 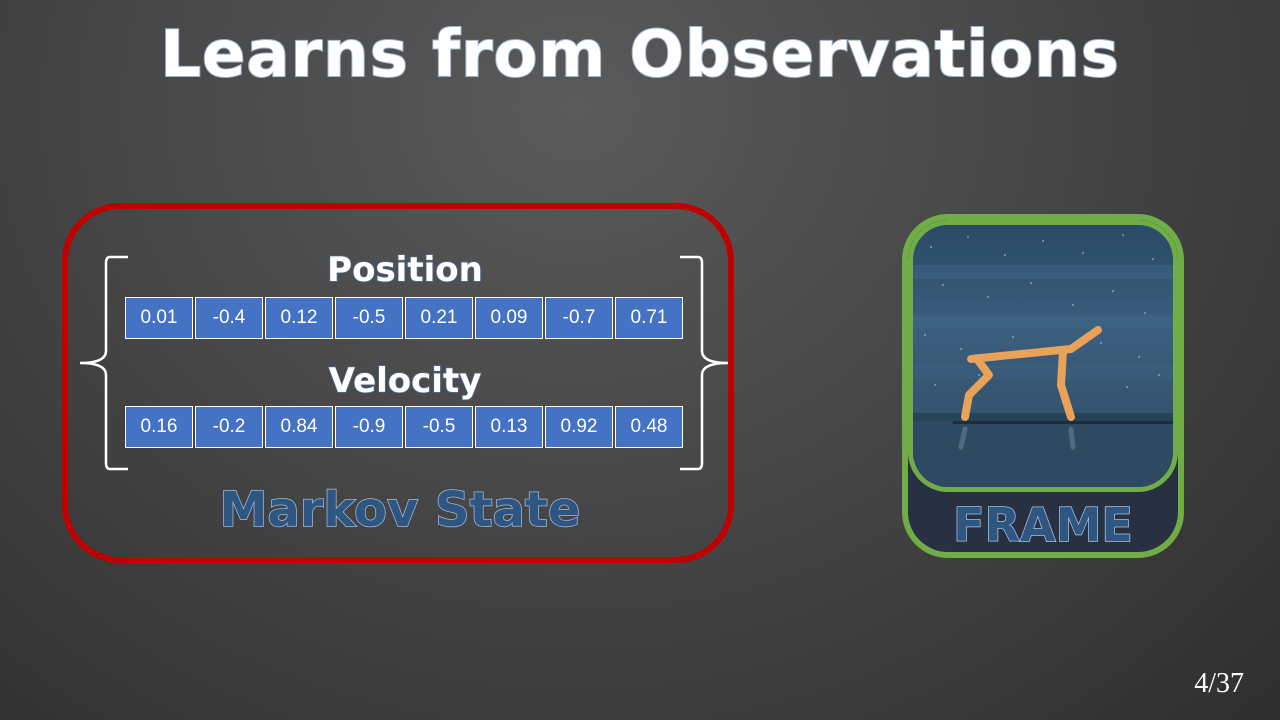 I want to click on half-cheetah-frame-image, so click(x=1043, y=356).